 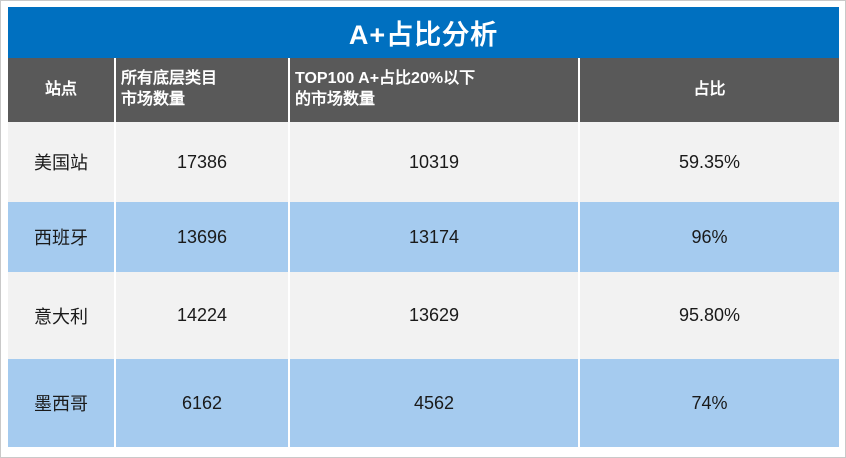 I want to click on table-title: A+占比分析, so click(x=423, y=35).